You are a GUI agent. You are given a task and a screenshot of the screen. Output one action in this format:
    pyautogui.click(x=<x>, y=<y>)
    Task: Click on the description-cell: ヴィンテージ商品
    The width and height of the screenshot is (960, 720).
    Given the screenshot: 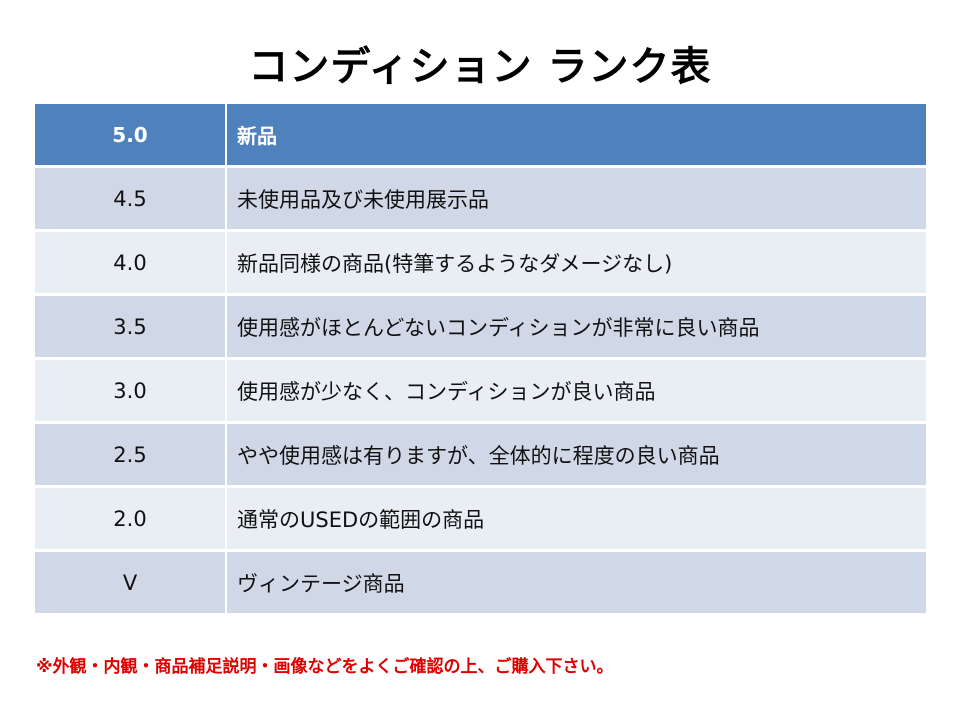 What is the action you would take?
    pyautogui.click(x=576, y=583)
    